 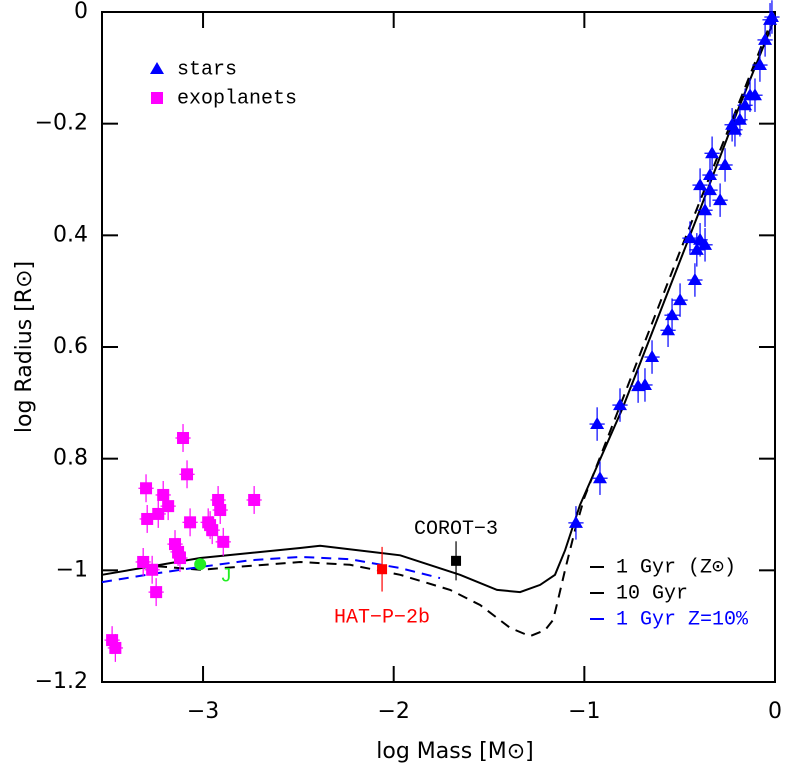 I want to click on legend-label: 10 Gyr, so click(x=652, y=593).